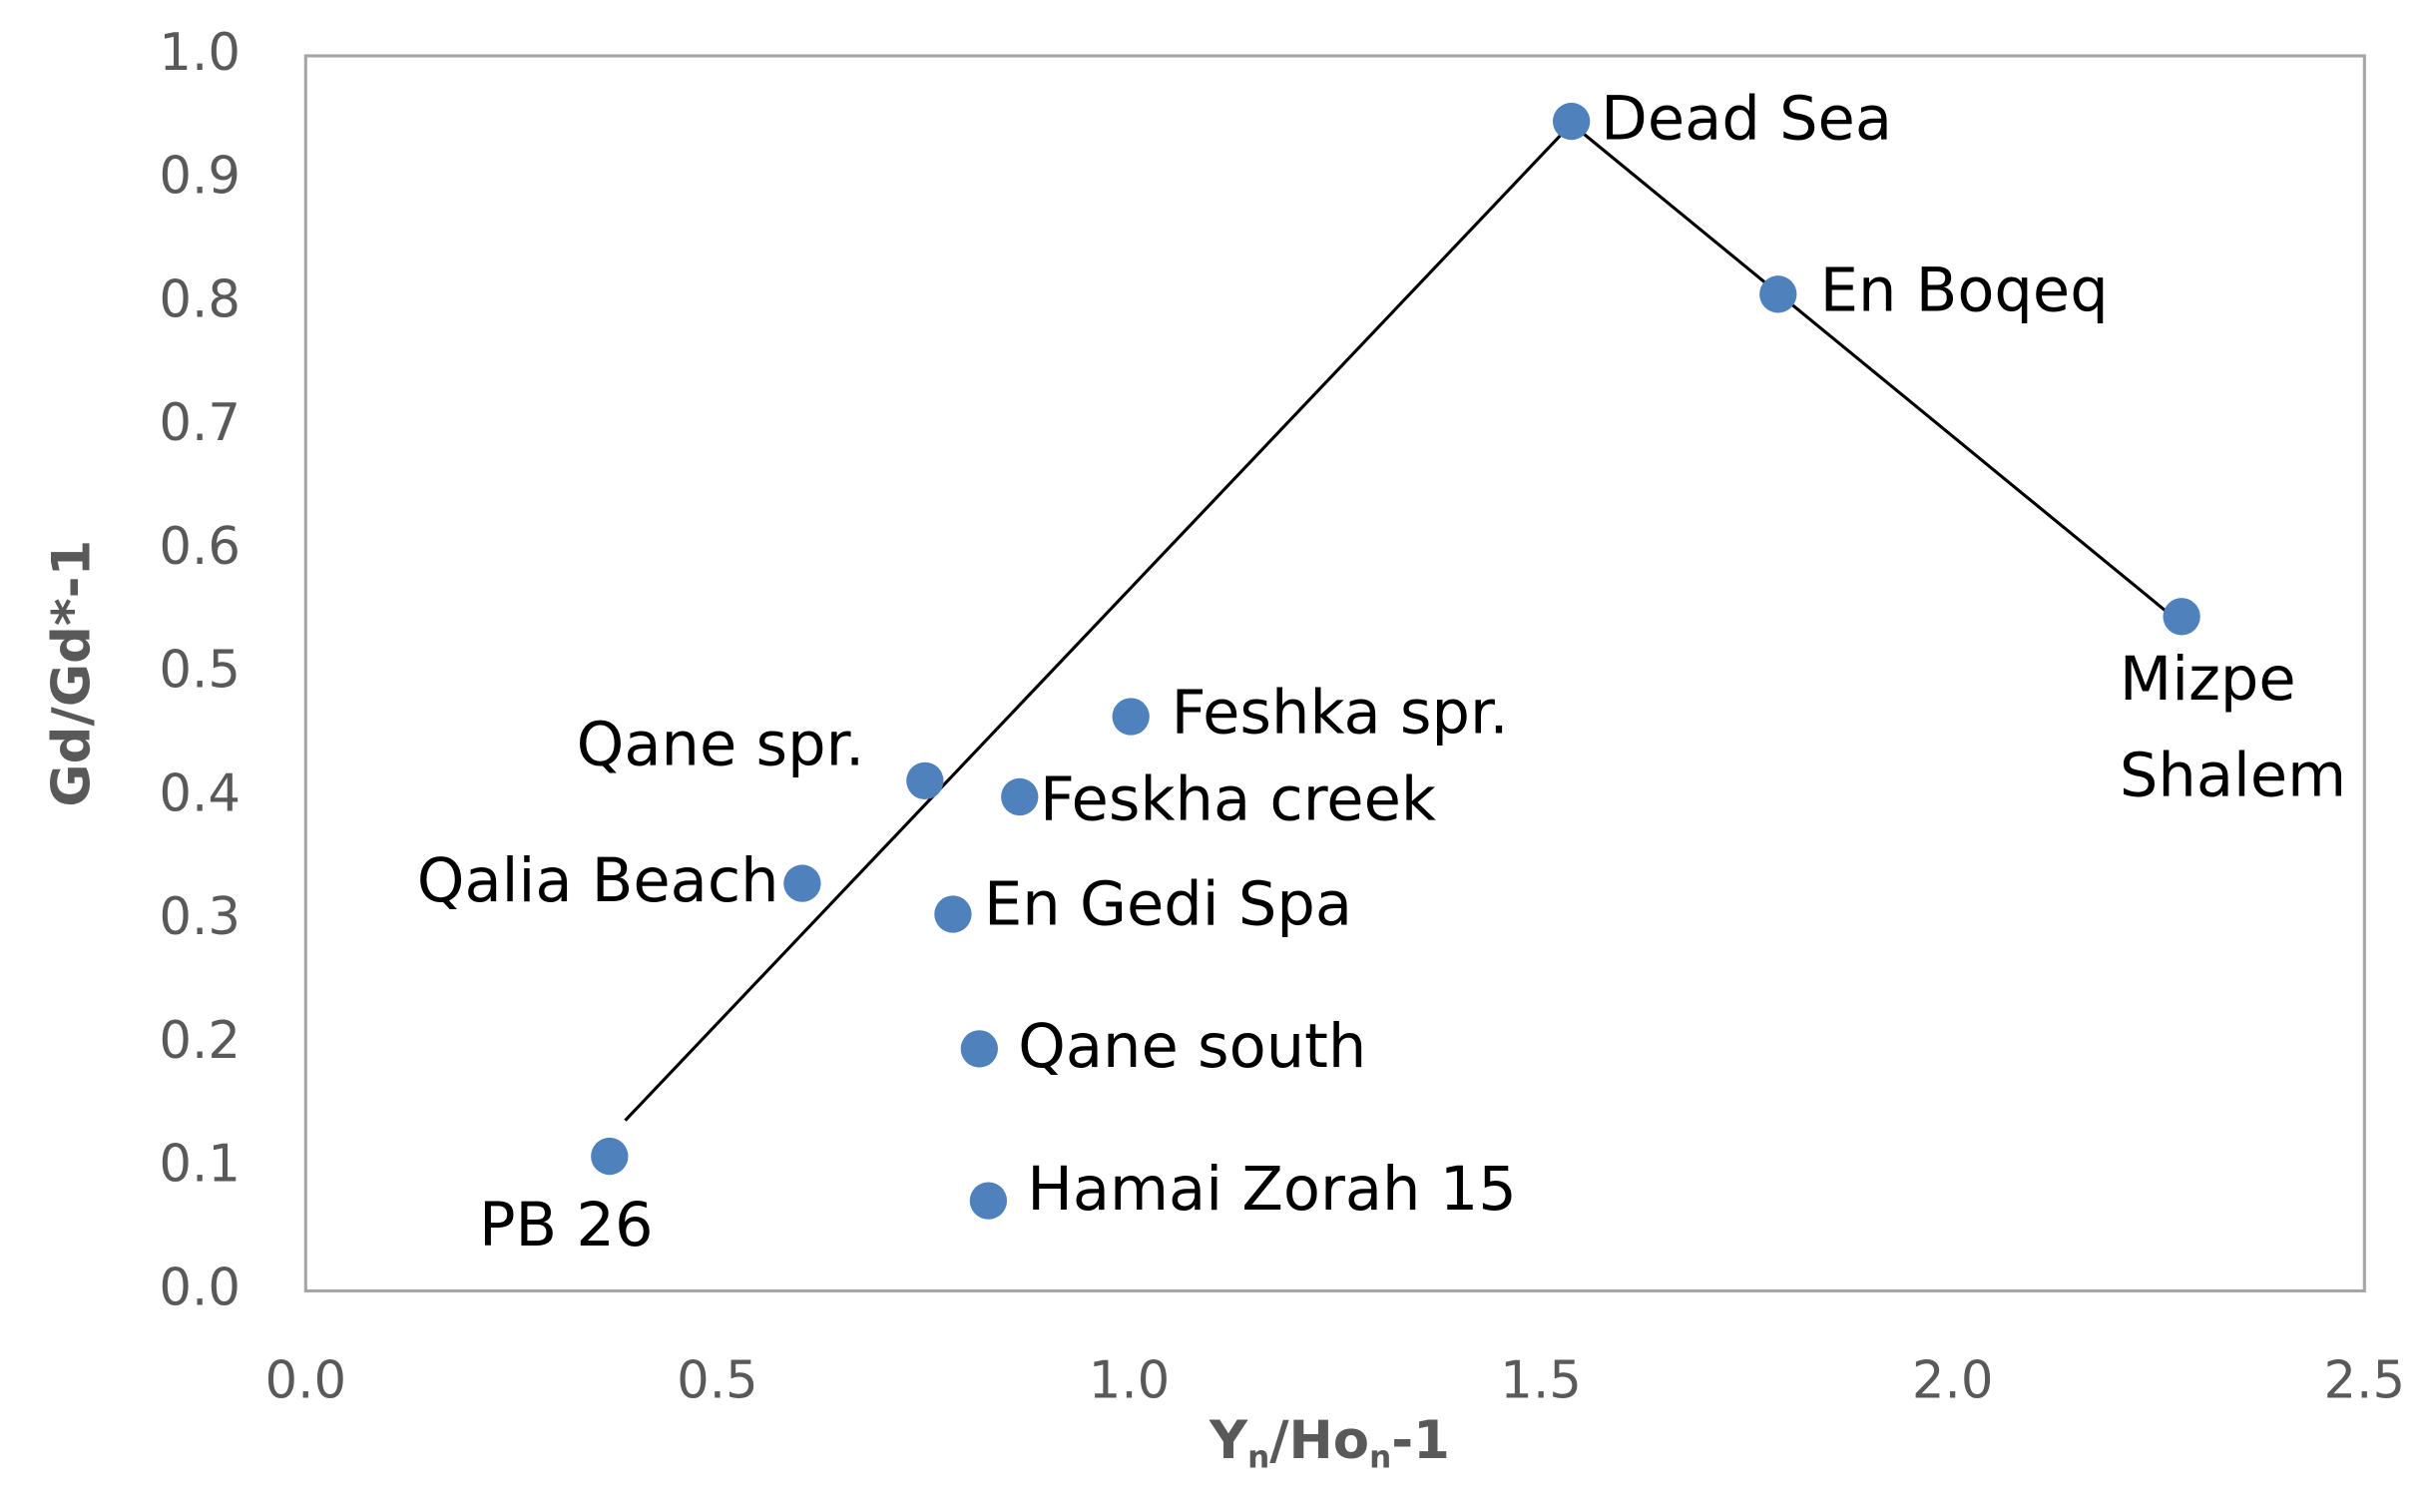 This screenshot has height=1512, width=2425. I want to click on y-tick-label: 0.5, so click(200, 671).